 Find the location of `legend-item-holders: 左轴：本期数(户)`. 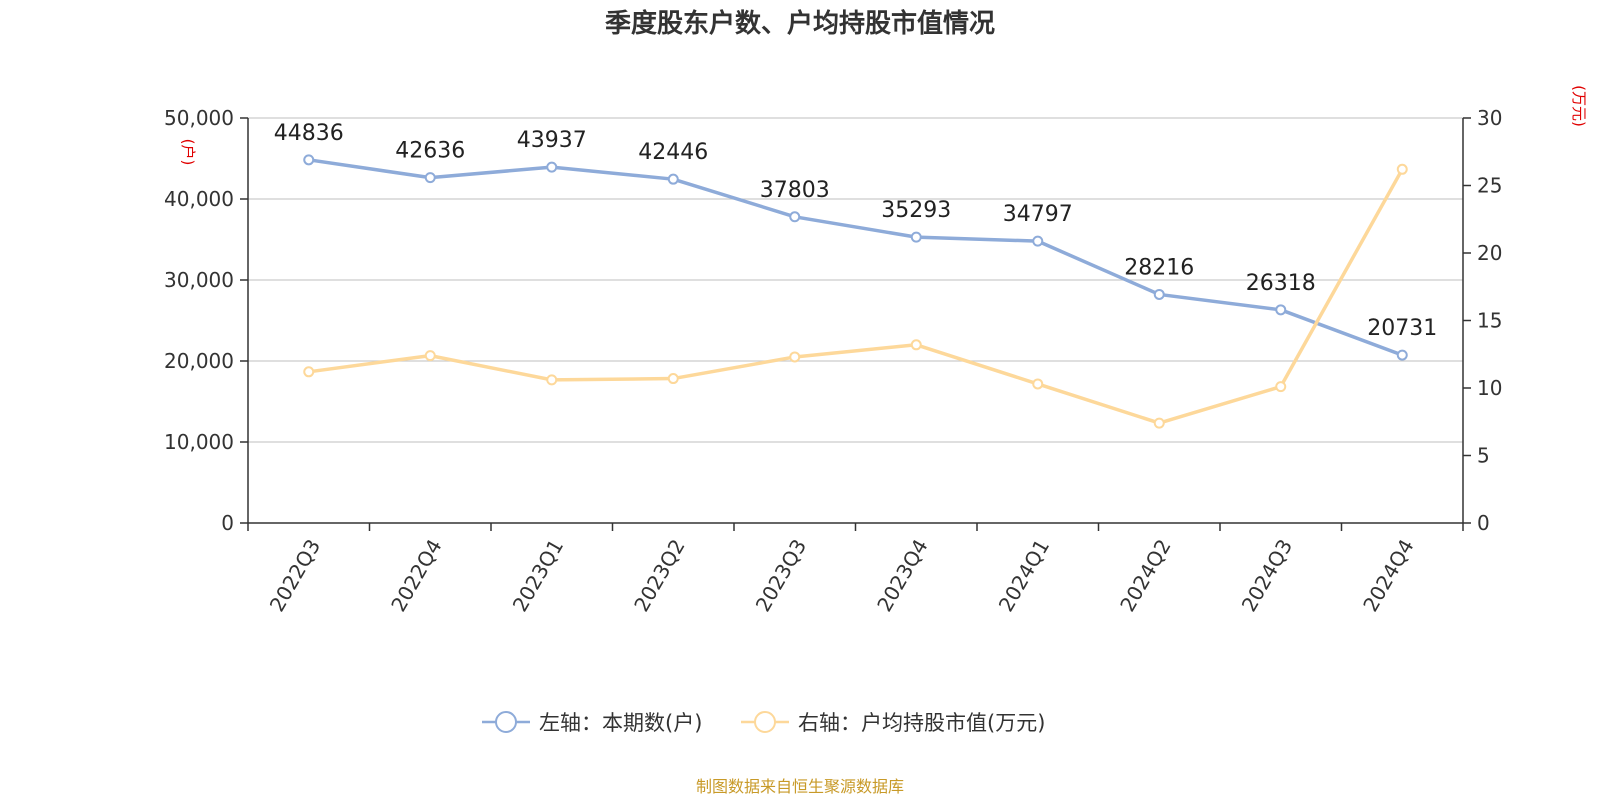

legend-item-holders: 左轴：本期数(户) is located at coordinates (592, 723).